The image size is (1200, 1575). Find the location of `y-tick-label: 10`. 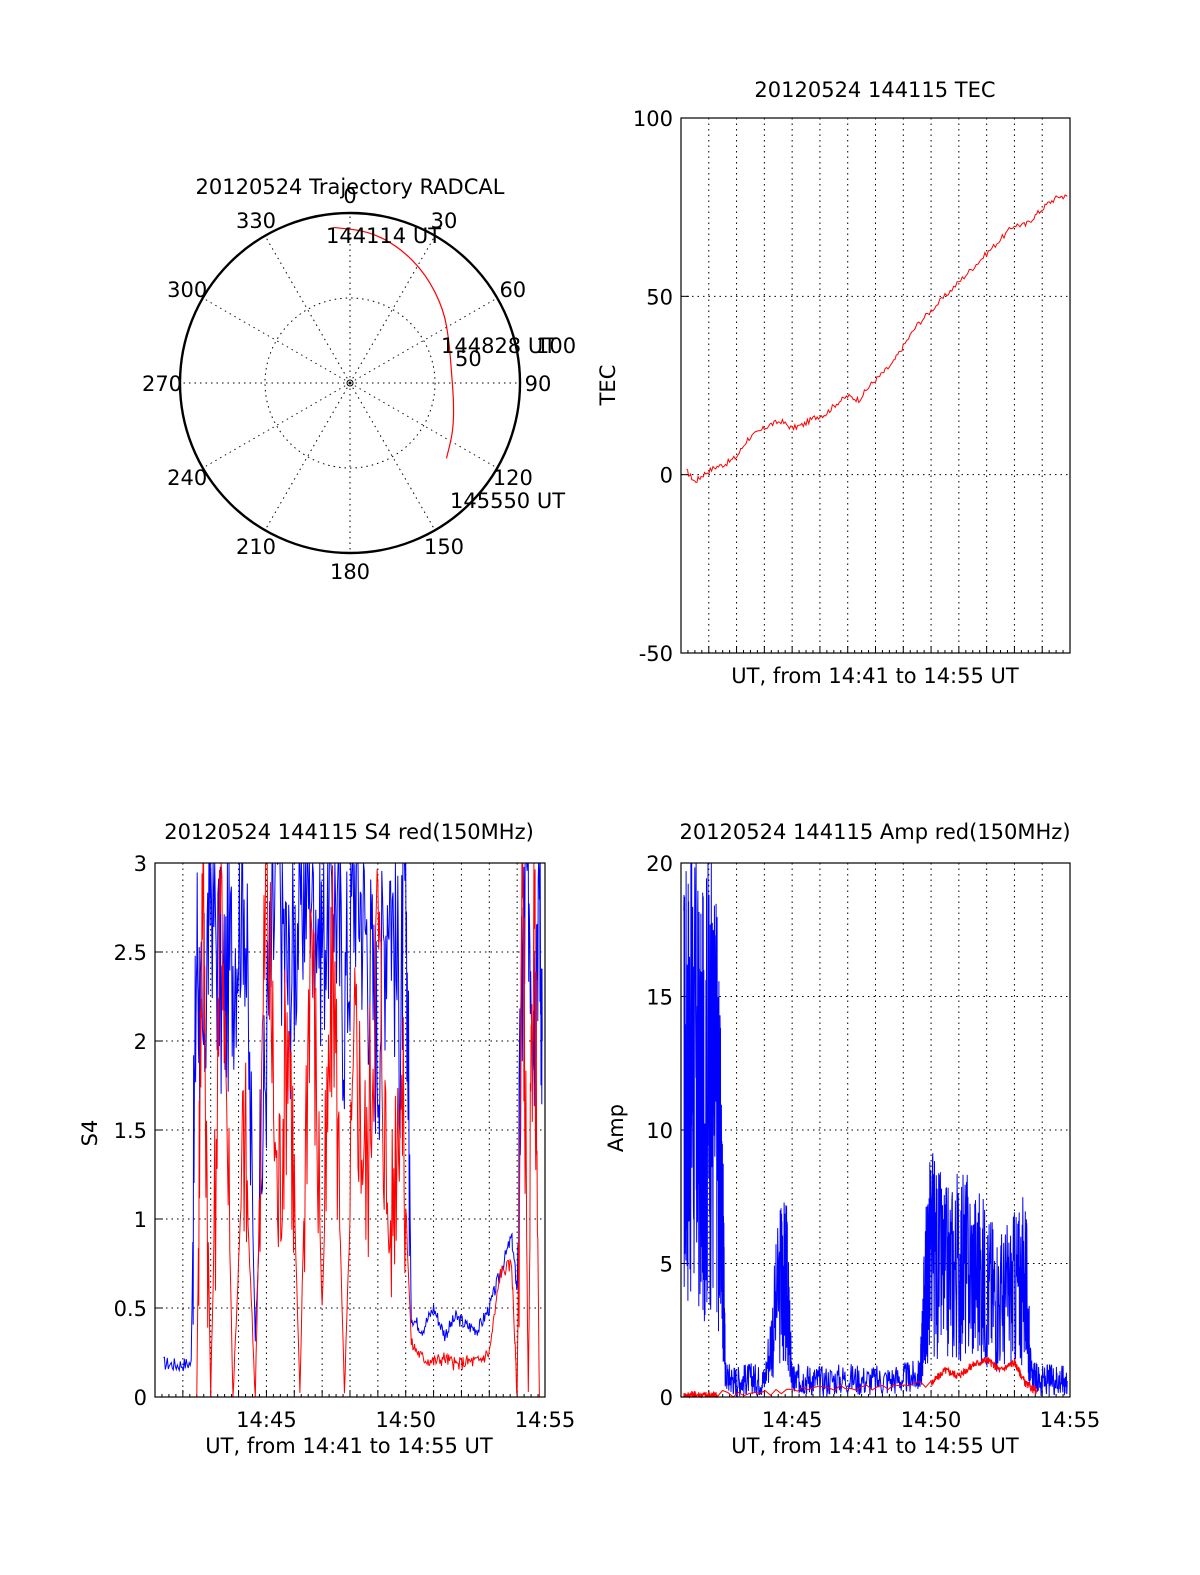

y-tick-label: 10 is located at coordinates (659, 1131).